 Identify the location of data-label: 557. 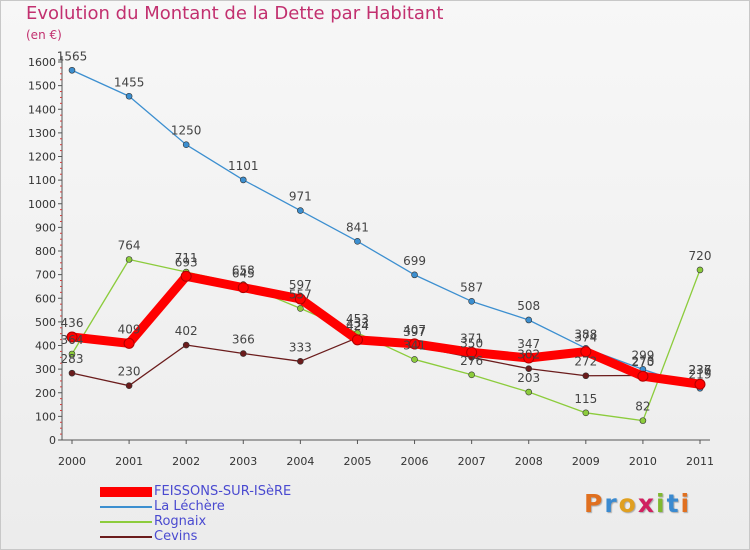
(300, 294).